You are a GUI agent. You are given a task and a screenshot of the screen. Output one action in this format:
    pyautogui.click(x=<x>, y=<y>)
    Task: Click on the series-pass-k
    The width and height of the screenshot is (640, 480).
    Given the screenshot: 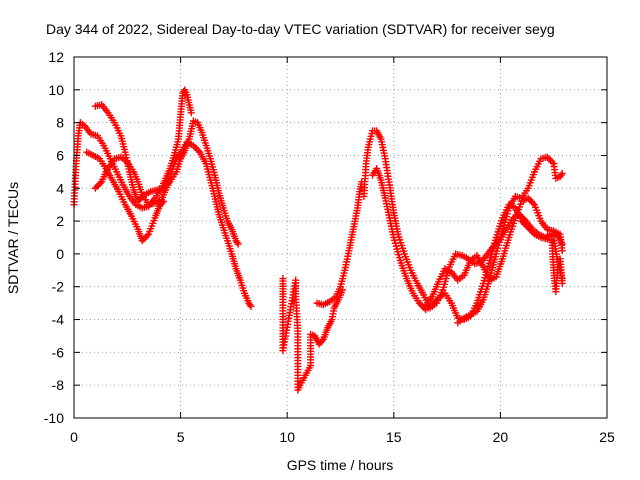 What is the action you would take?
    pyautogui.click(x=557, y=261)
    